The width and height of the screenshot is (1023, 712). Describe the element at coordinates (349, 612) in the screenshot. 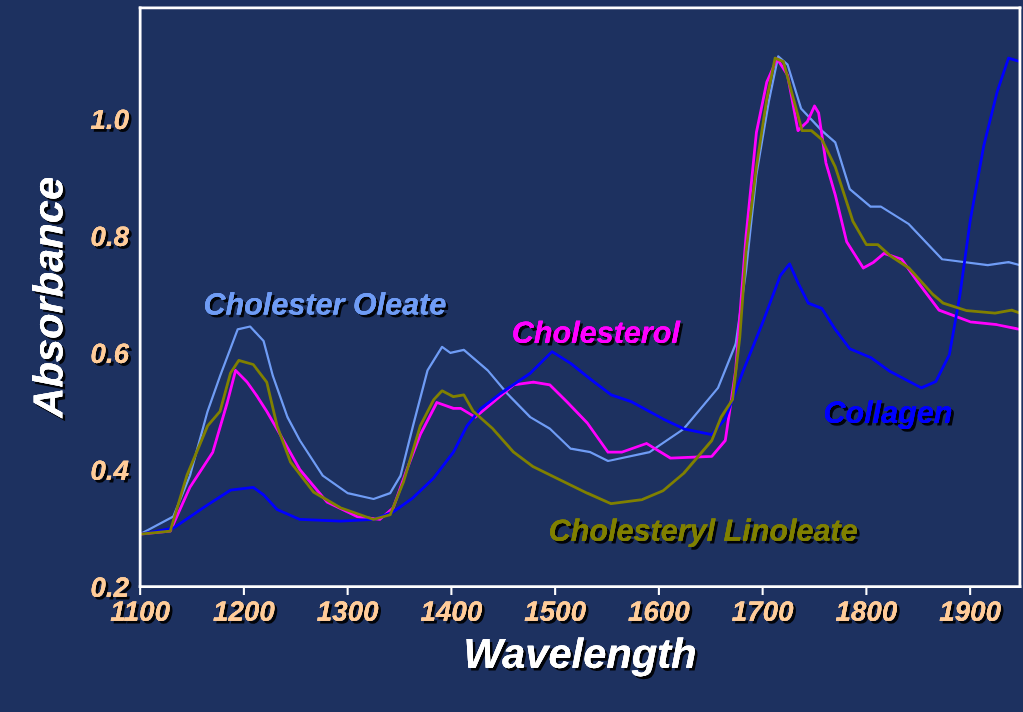

I see `x-tick-label: 1300` at that location.